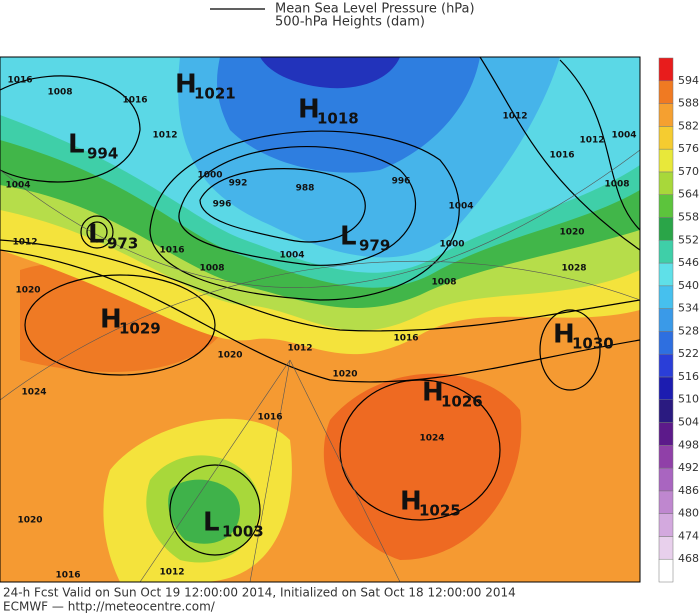  What do you see at coordinates (122, 244) in the screenshot?
I see `center-value: 973` at bounding box center [122, 244].